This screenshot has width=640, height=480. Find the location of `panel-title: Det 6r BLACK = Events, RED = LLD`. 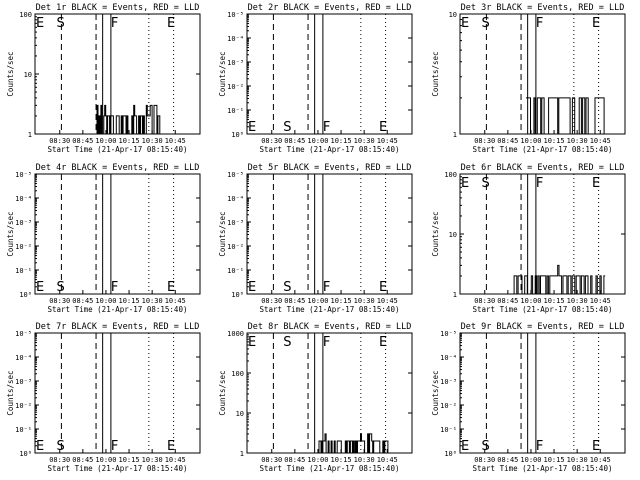

panel-title: Det 6r BLACK = Events, RED = LLD is located at coordinates (543, 168).